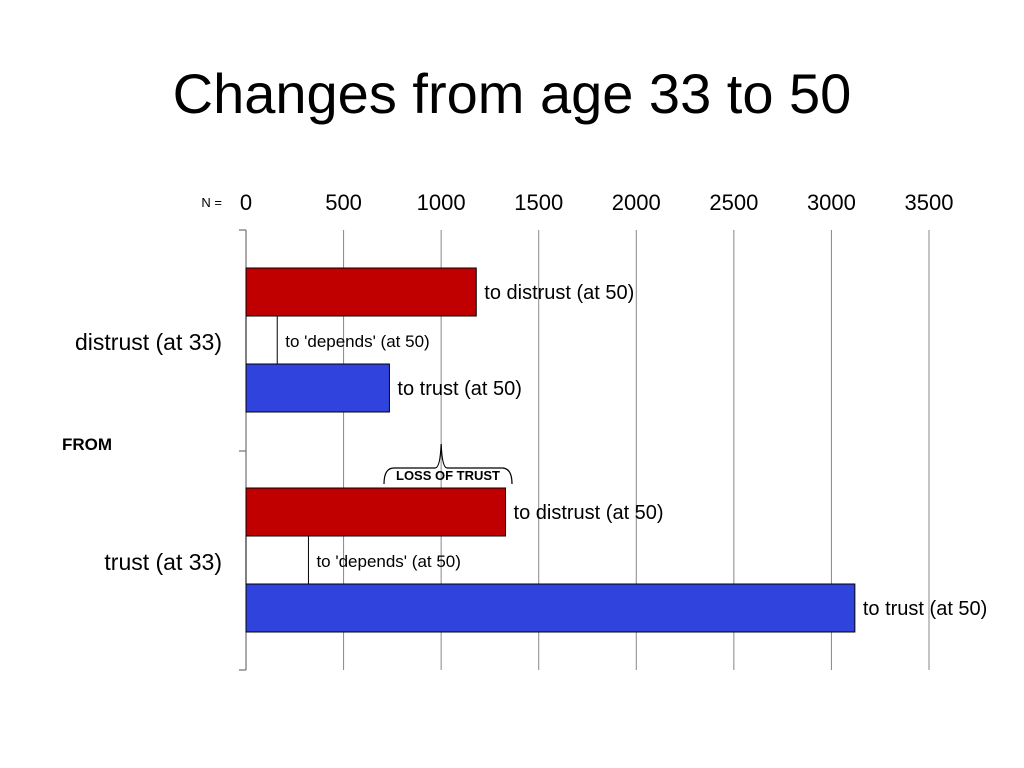  What do you see at coordinates (246, 202) in the screenshot?
I see `x-tick-label-0: 0` at bounding box center [246, 202].